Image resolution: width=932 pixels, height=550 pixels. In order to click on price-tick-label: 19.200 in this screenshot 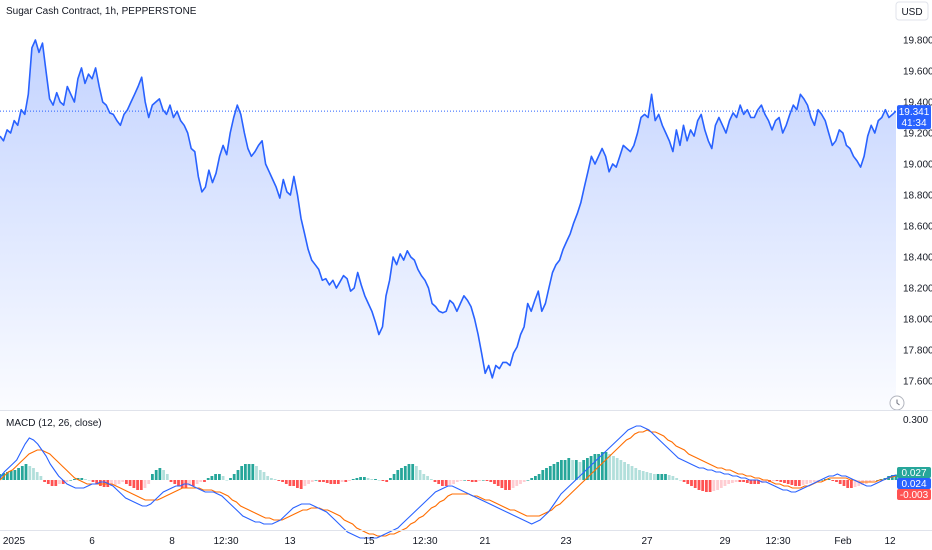, I will do `click(917, 134)`.